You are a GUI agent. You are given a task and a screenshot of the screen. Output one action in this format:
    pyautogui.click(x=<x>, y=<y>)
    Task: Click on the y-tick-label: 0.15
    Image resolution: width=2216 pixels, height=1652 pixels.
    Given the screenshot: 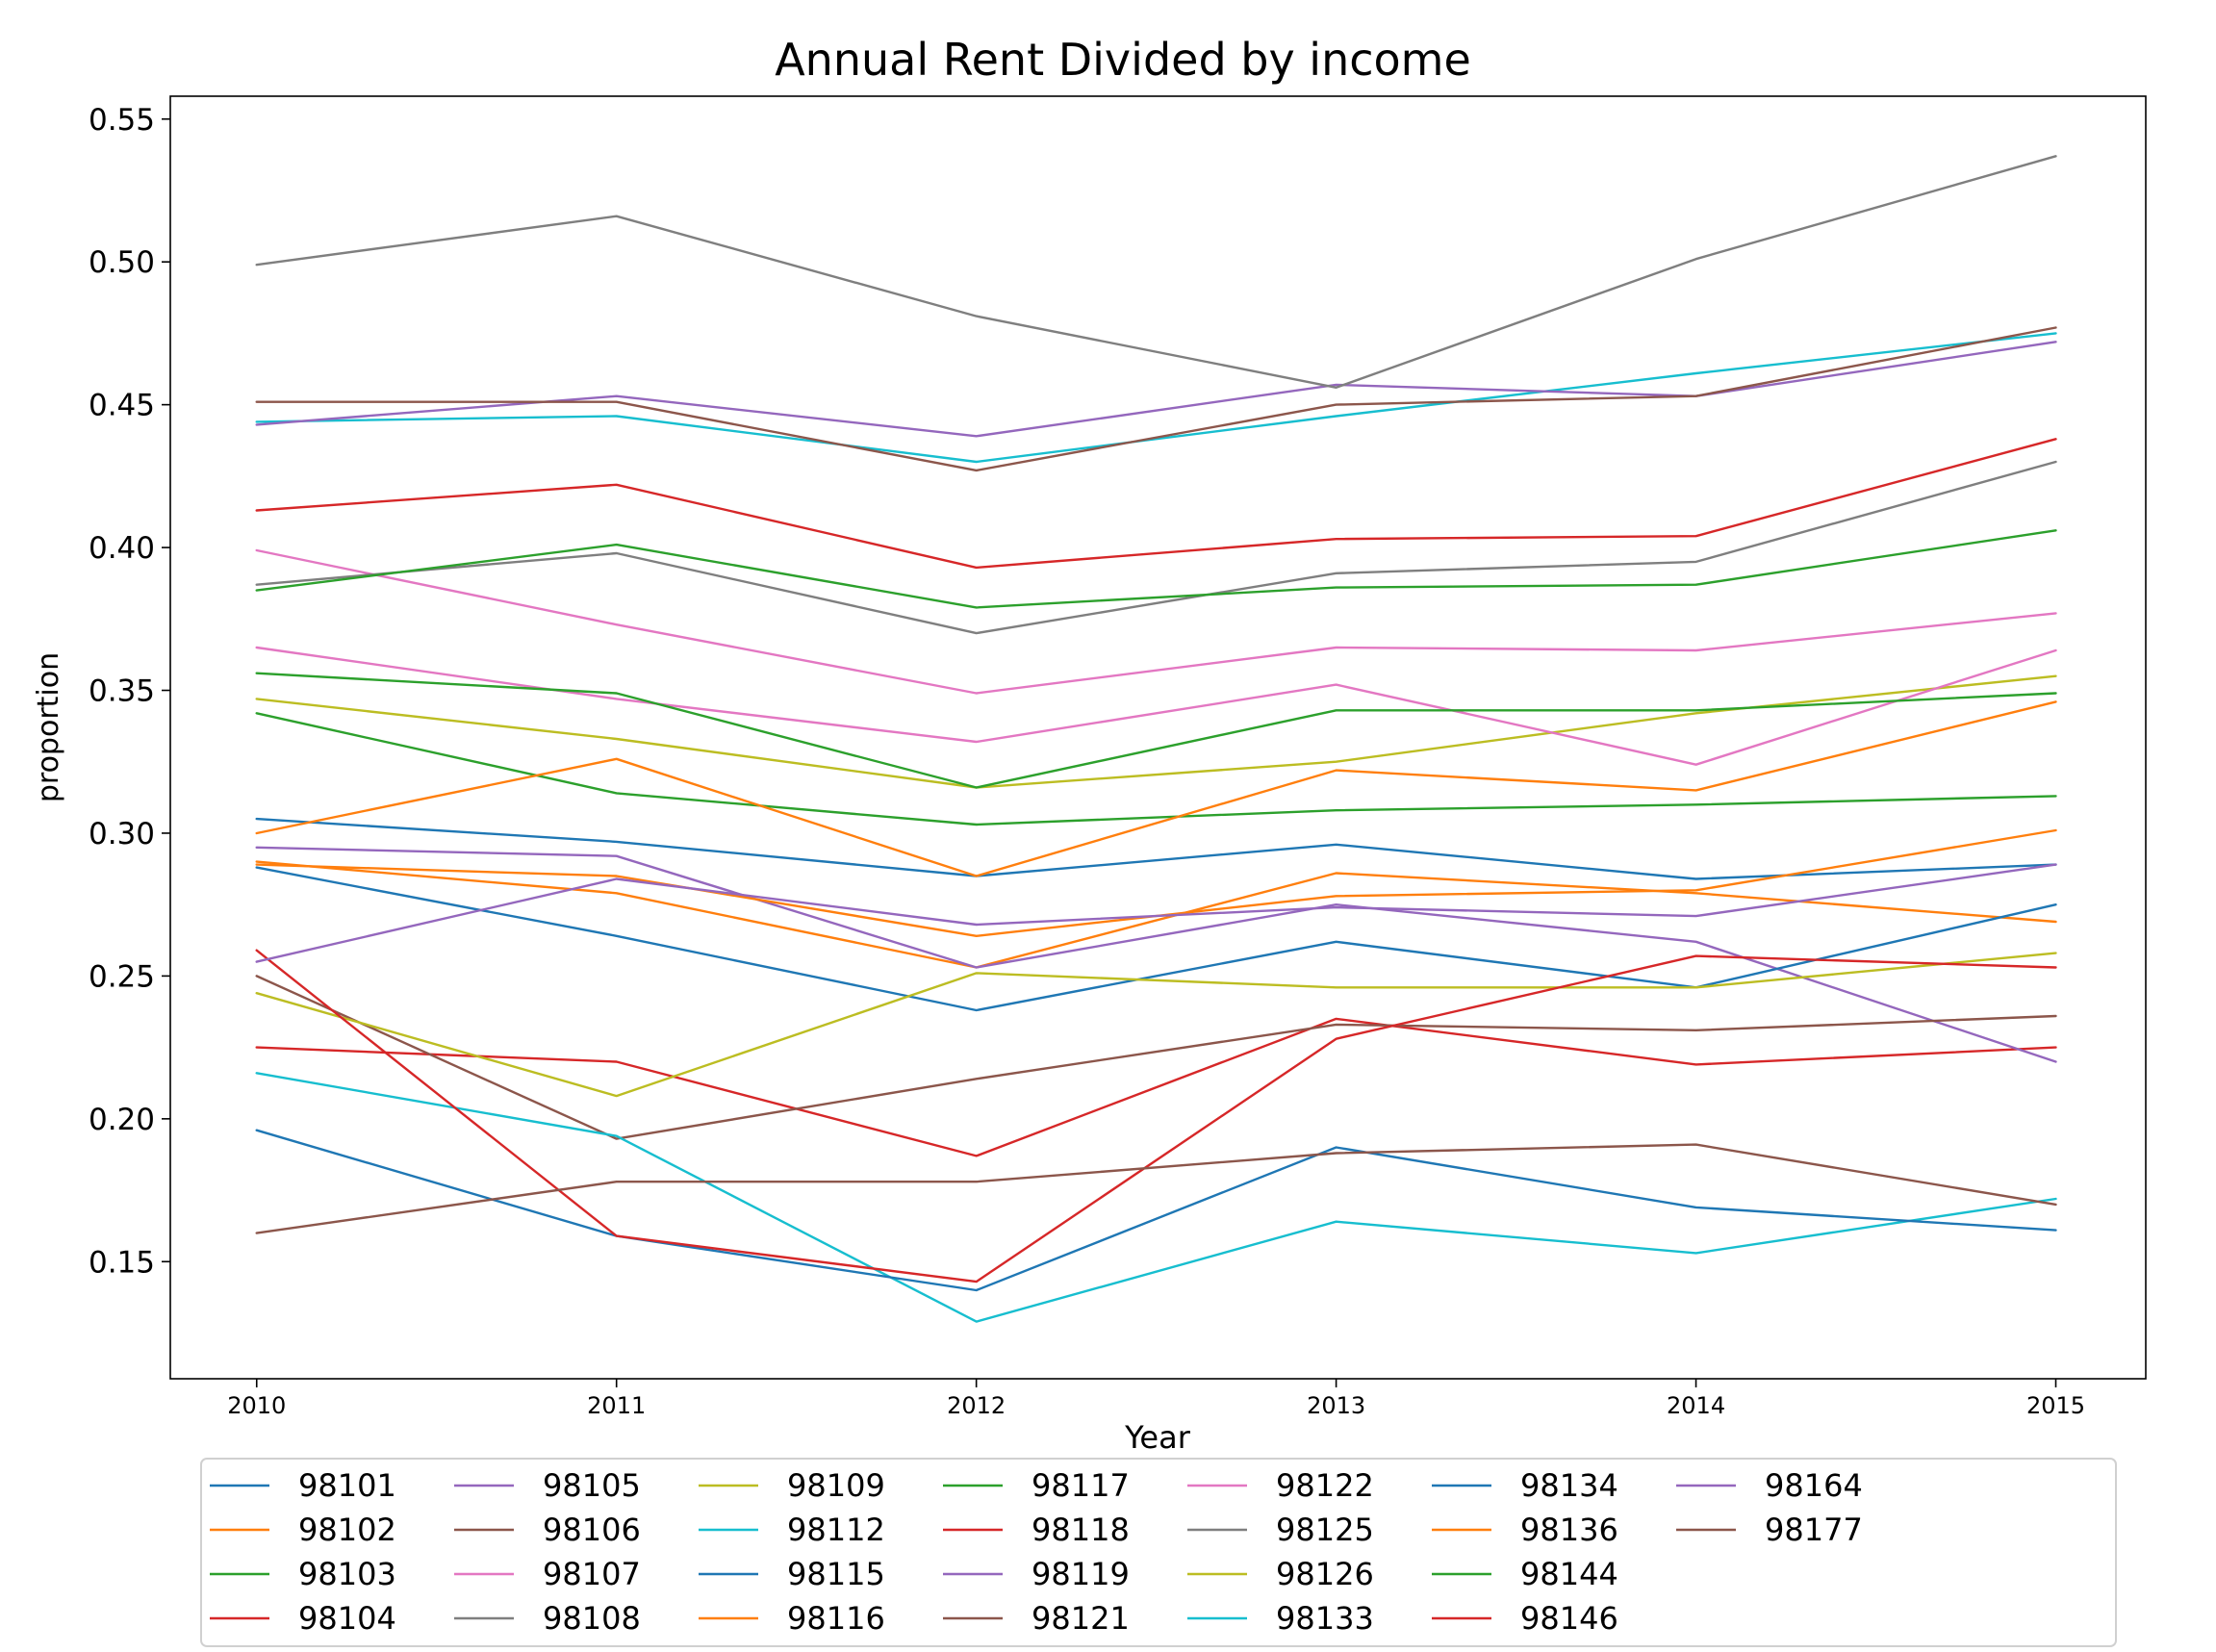 What is the action you would take?
    pyautogui.click(x=122, y=1262)
    